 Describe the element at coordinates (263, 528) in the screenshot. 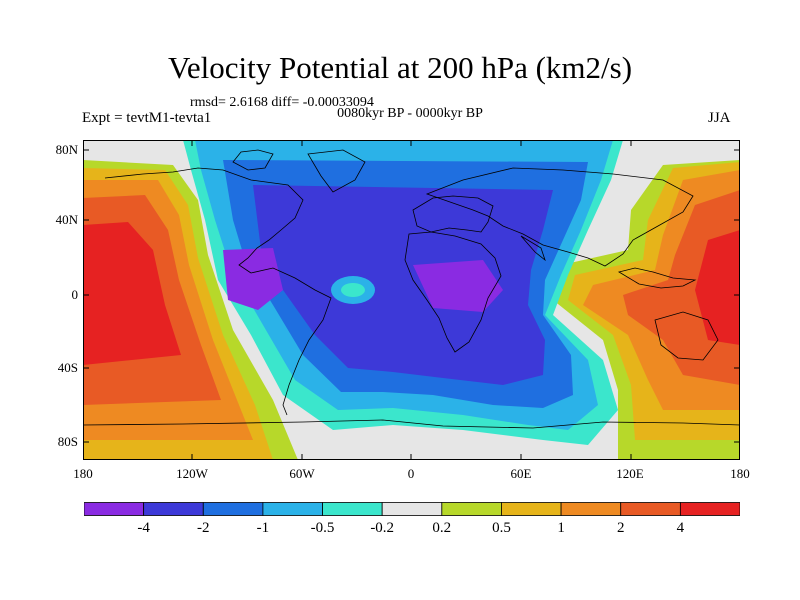

I see `colorbar-label: -1` at that location.